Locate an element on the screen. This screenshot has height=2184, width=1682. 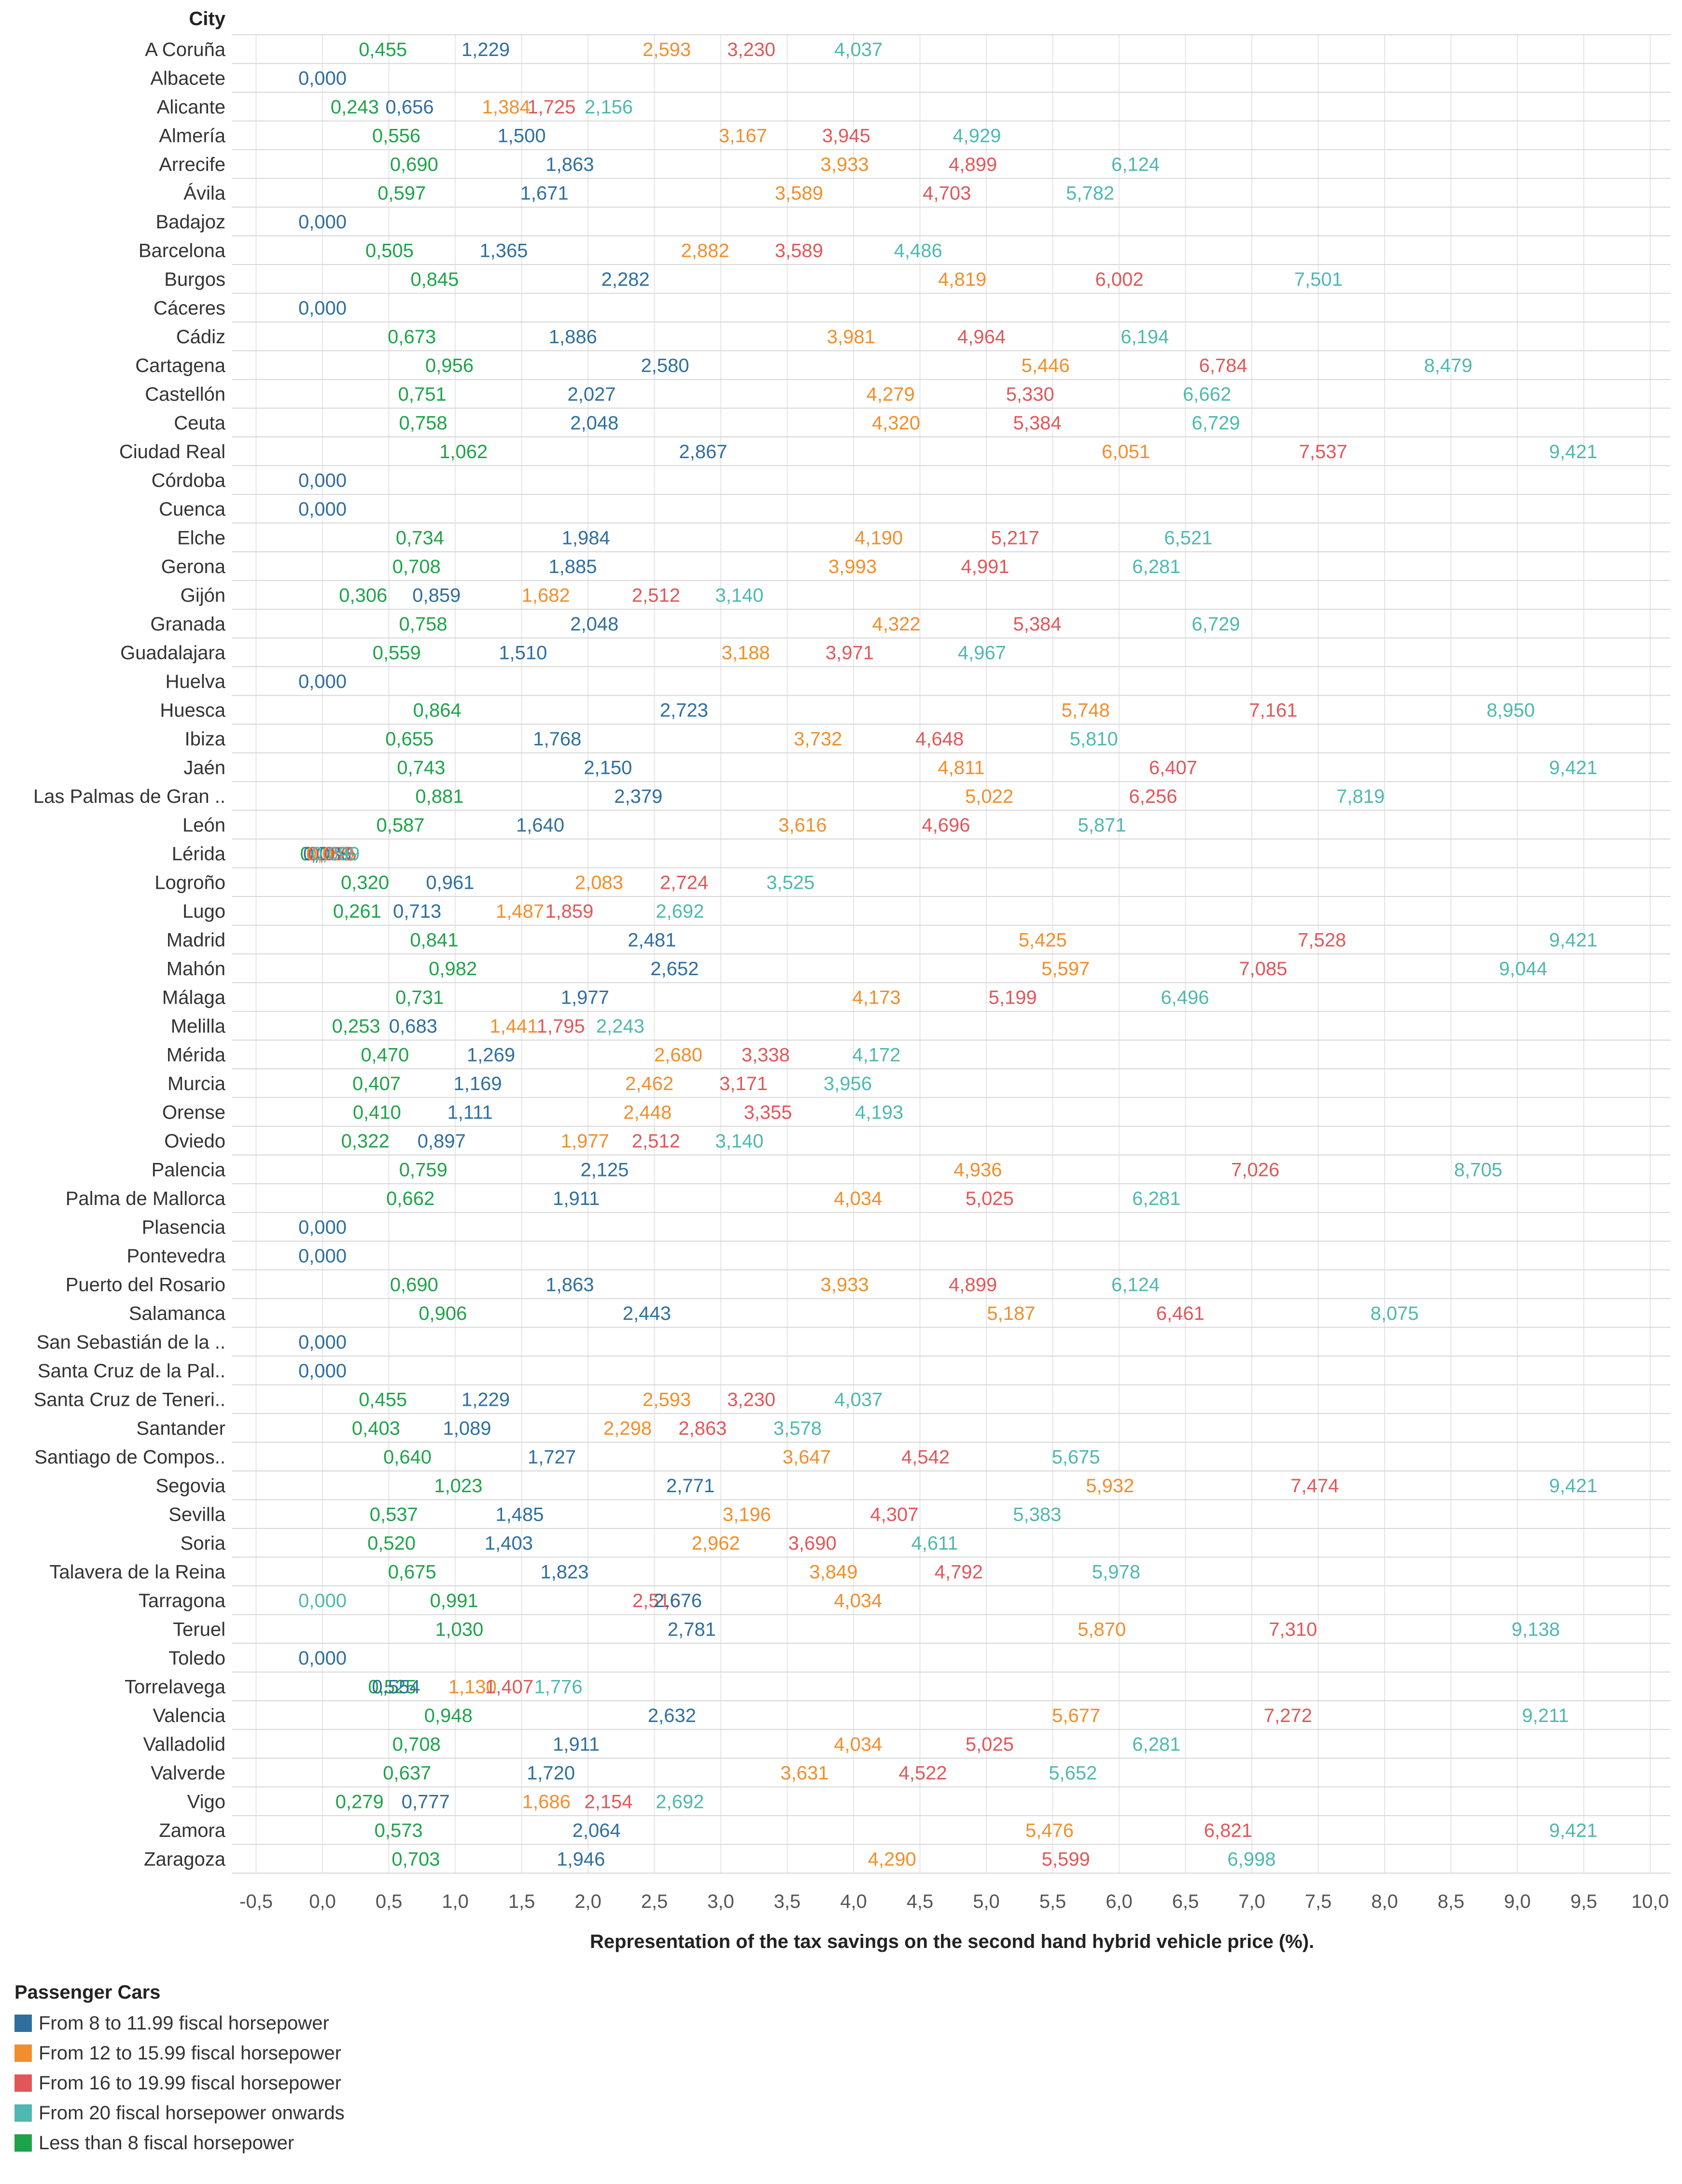
city-label: Cuenca is located at coordinates (193, 510).